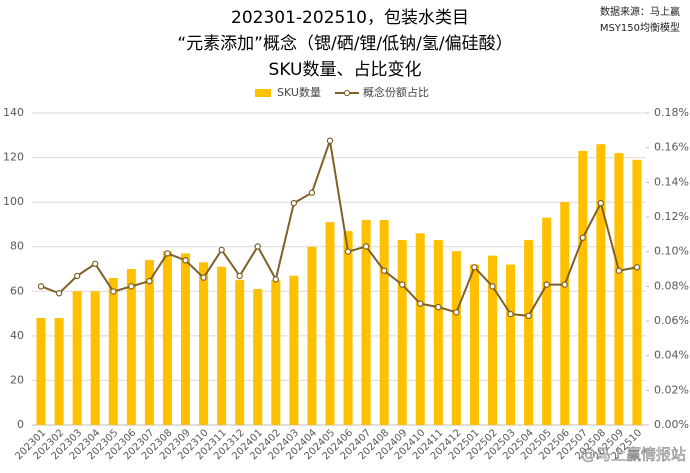 This screenshot has height=473, width=690. I want to click on y-tick-label: 60, so click(17, 290).